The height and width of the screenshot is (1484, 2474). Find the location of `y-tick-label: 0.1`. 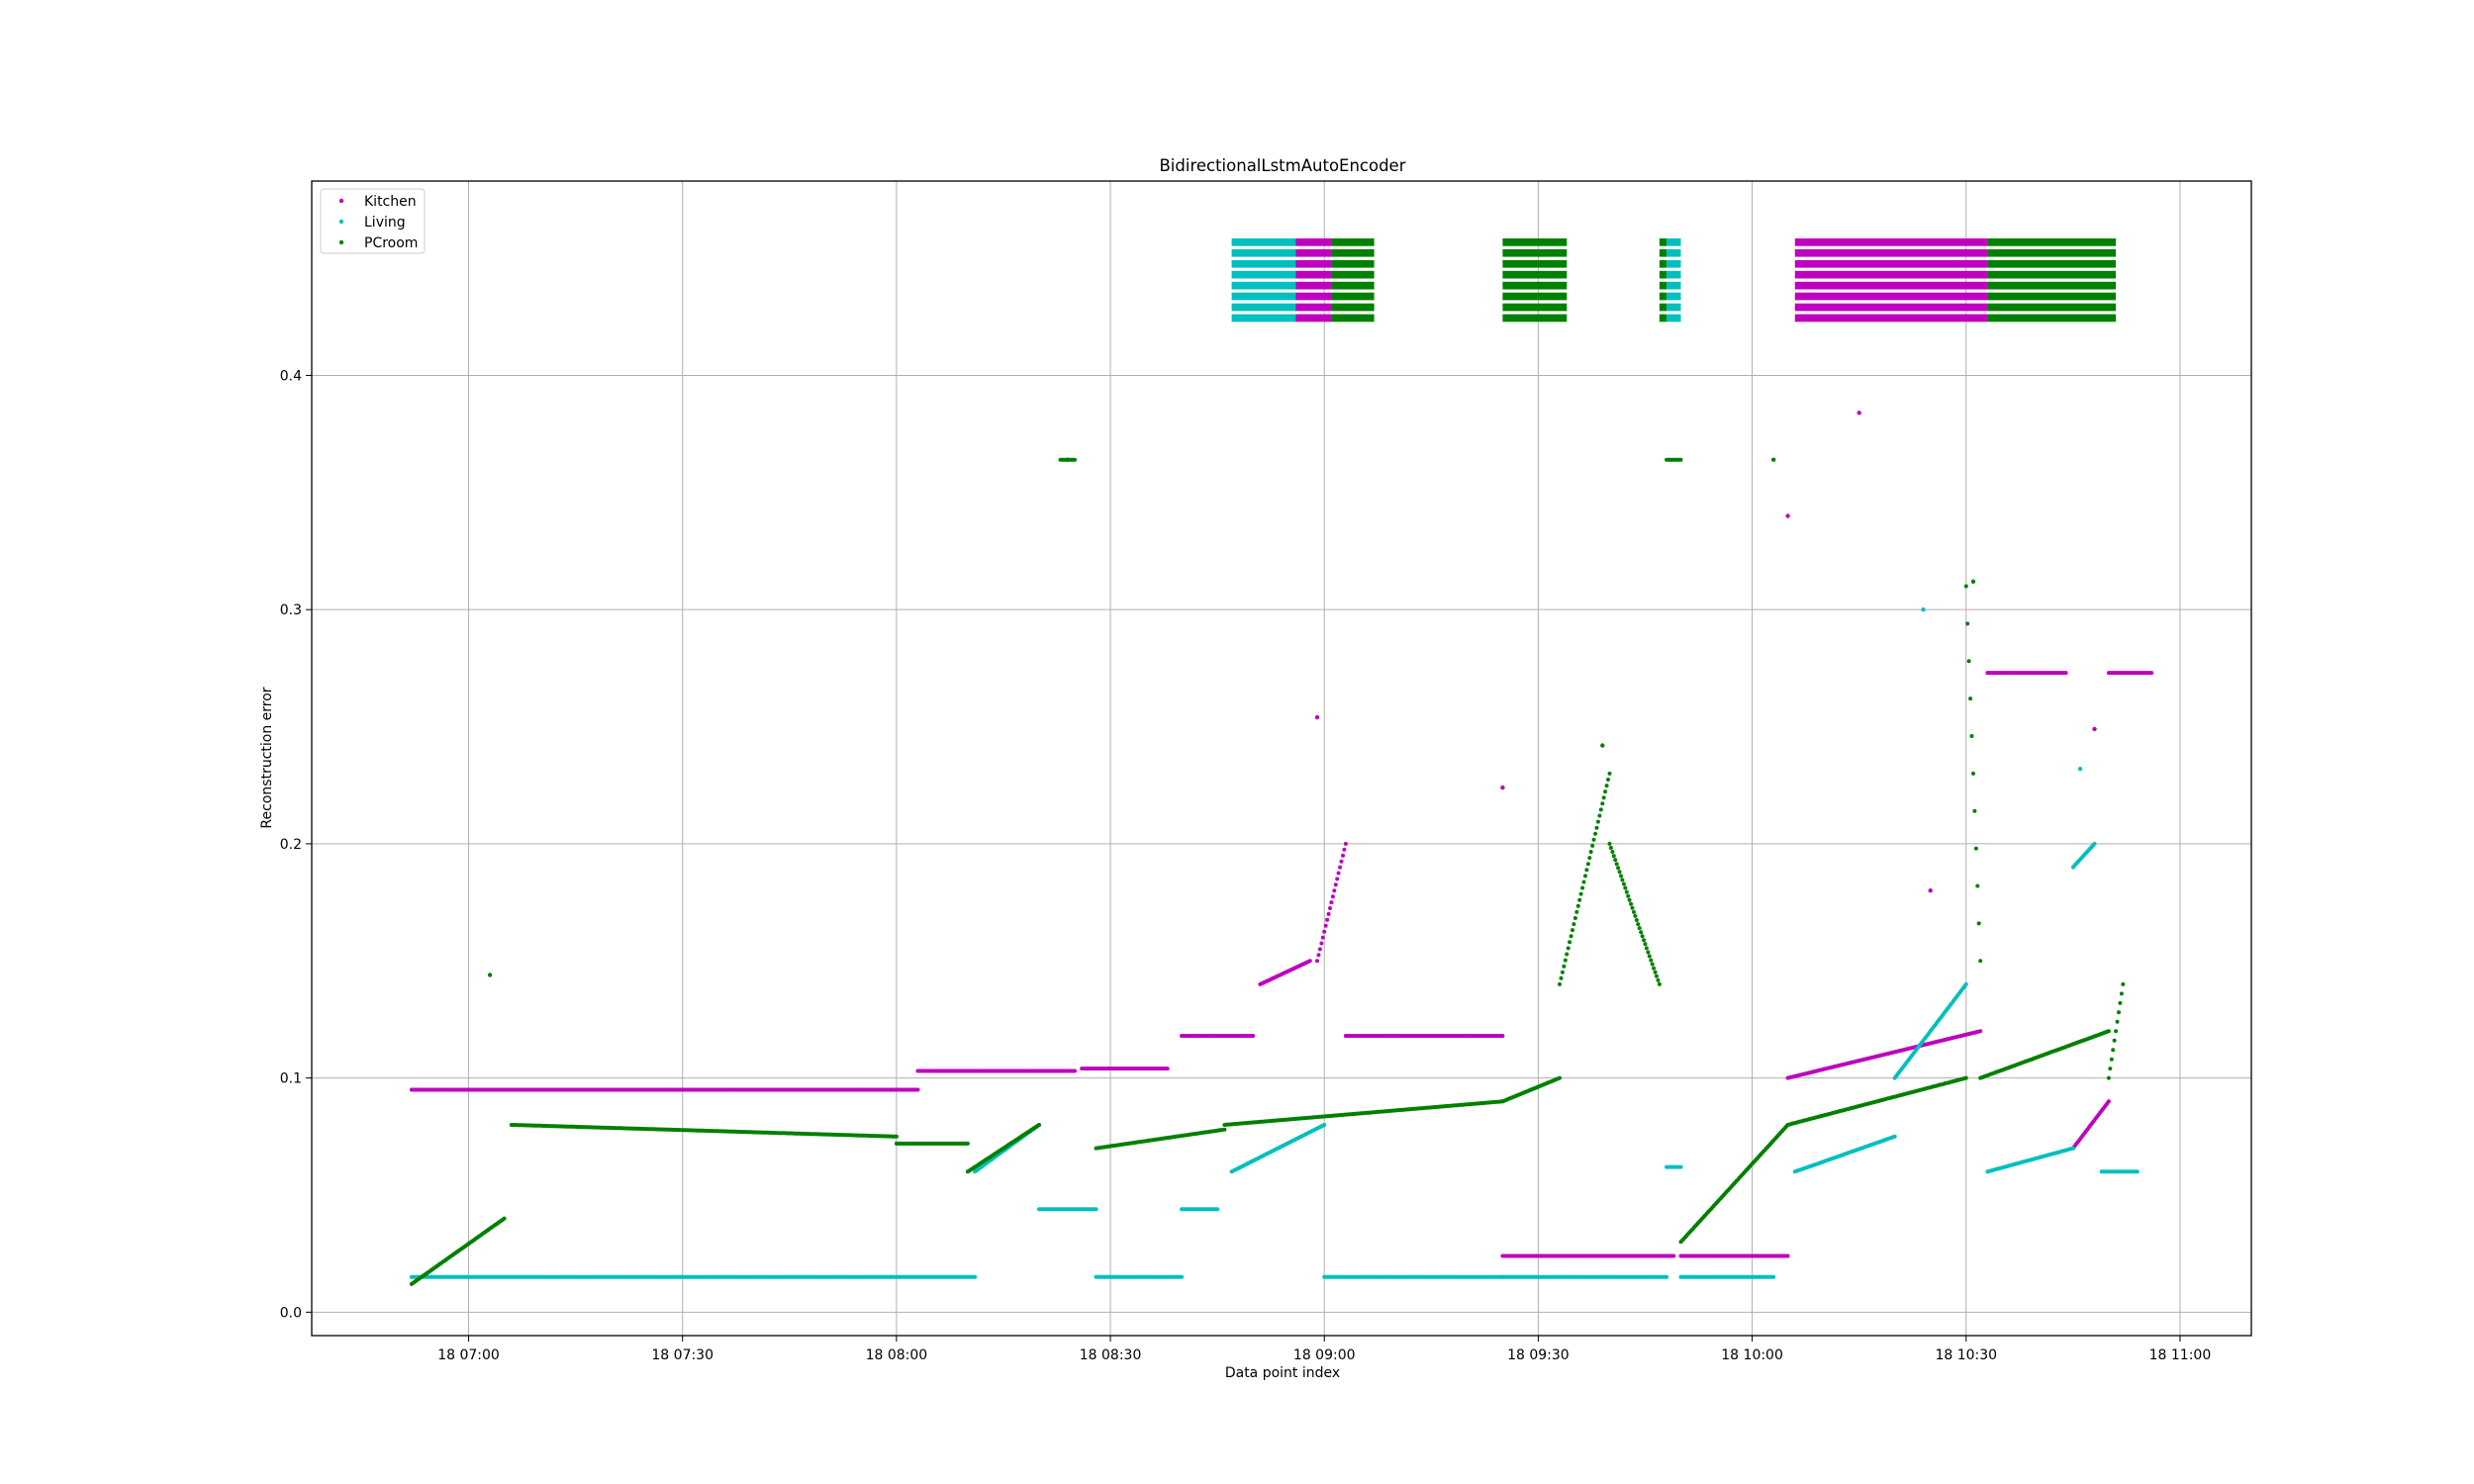

y-tick-label: 0.1 is located at coordinates (291, 1079).